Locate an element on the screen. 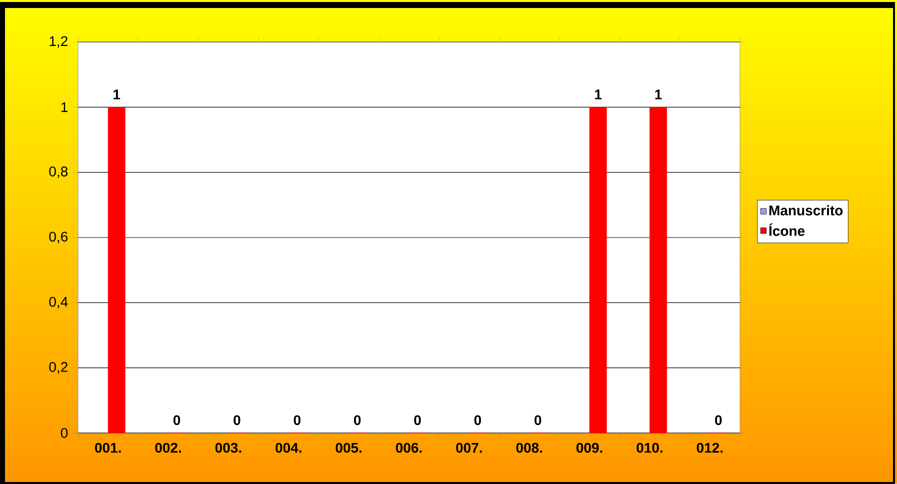 The image size is (897, 484). y-tick-label: 0 is located at coordinates (64, 433).